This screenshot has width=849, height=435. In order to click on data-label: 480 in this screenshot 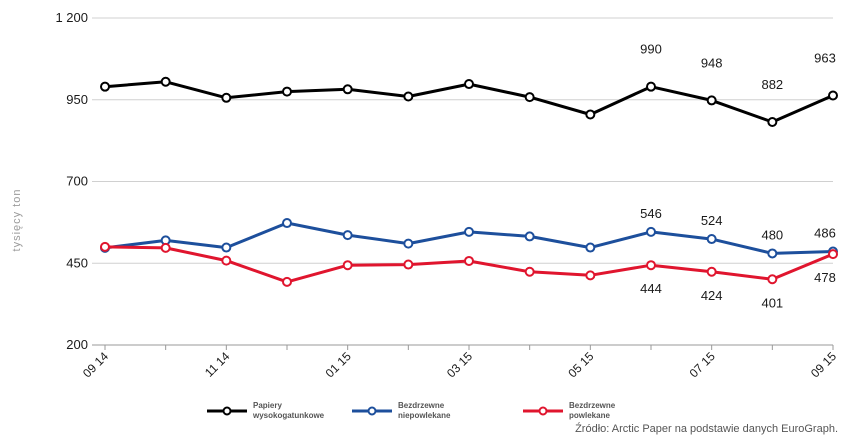, I will do `click(772, 234)`.